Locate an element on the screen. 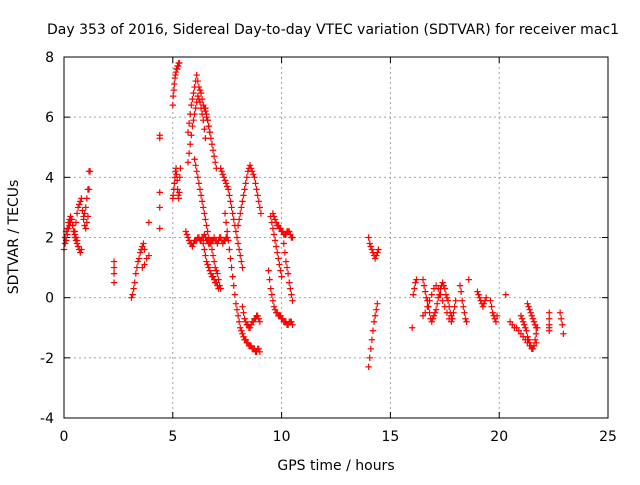 The height and width of the screenshot is (485, 640). series-y is located at coordinates (288, 272).